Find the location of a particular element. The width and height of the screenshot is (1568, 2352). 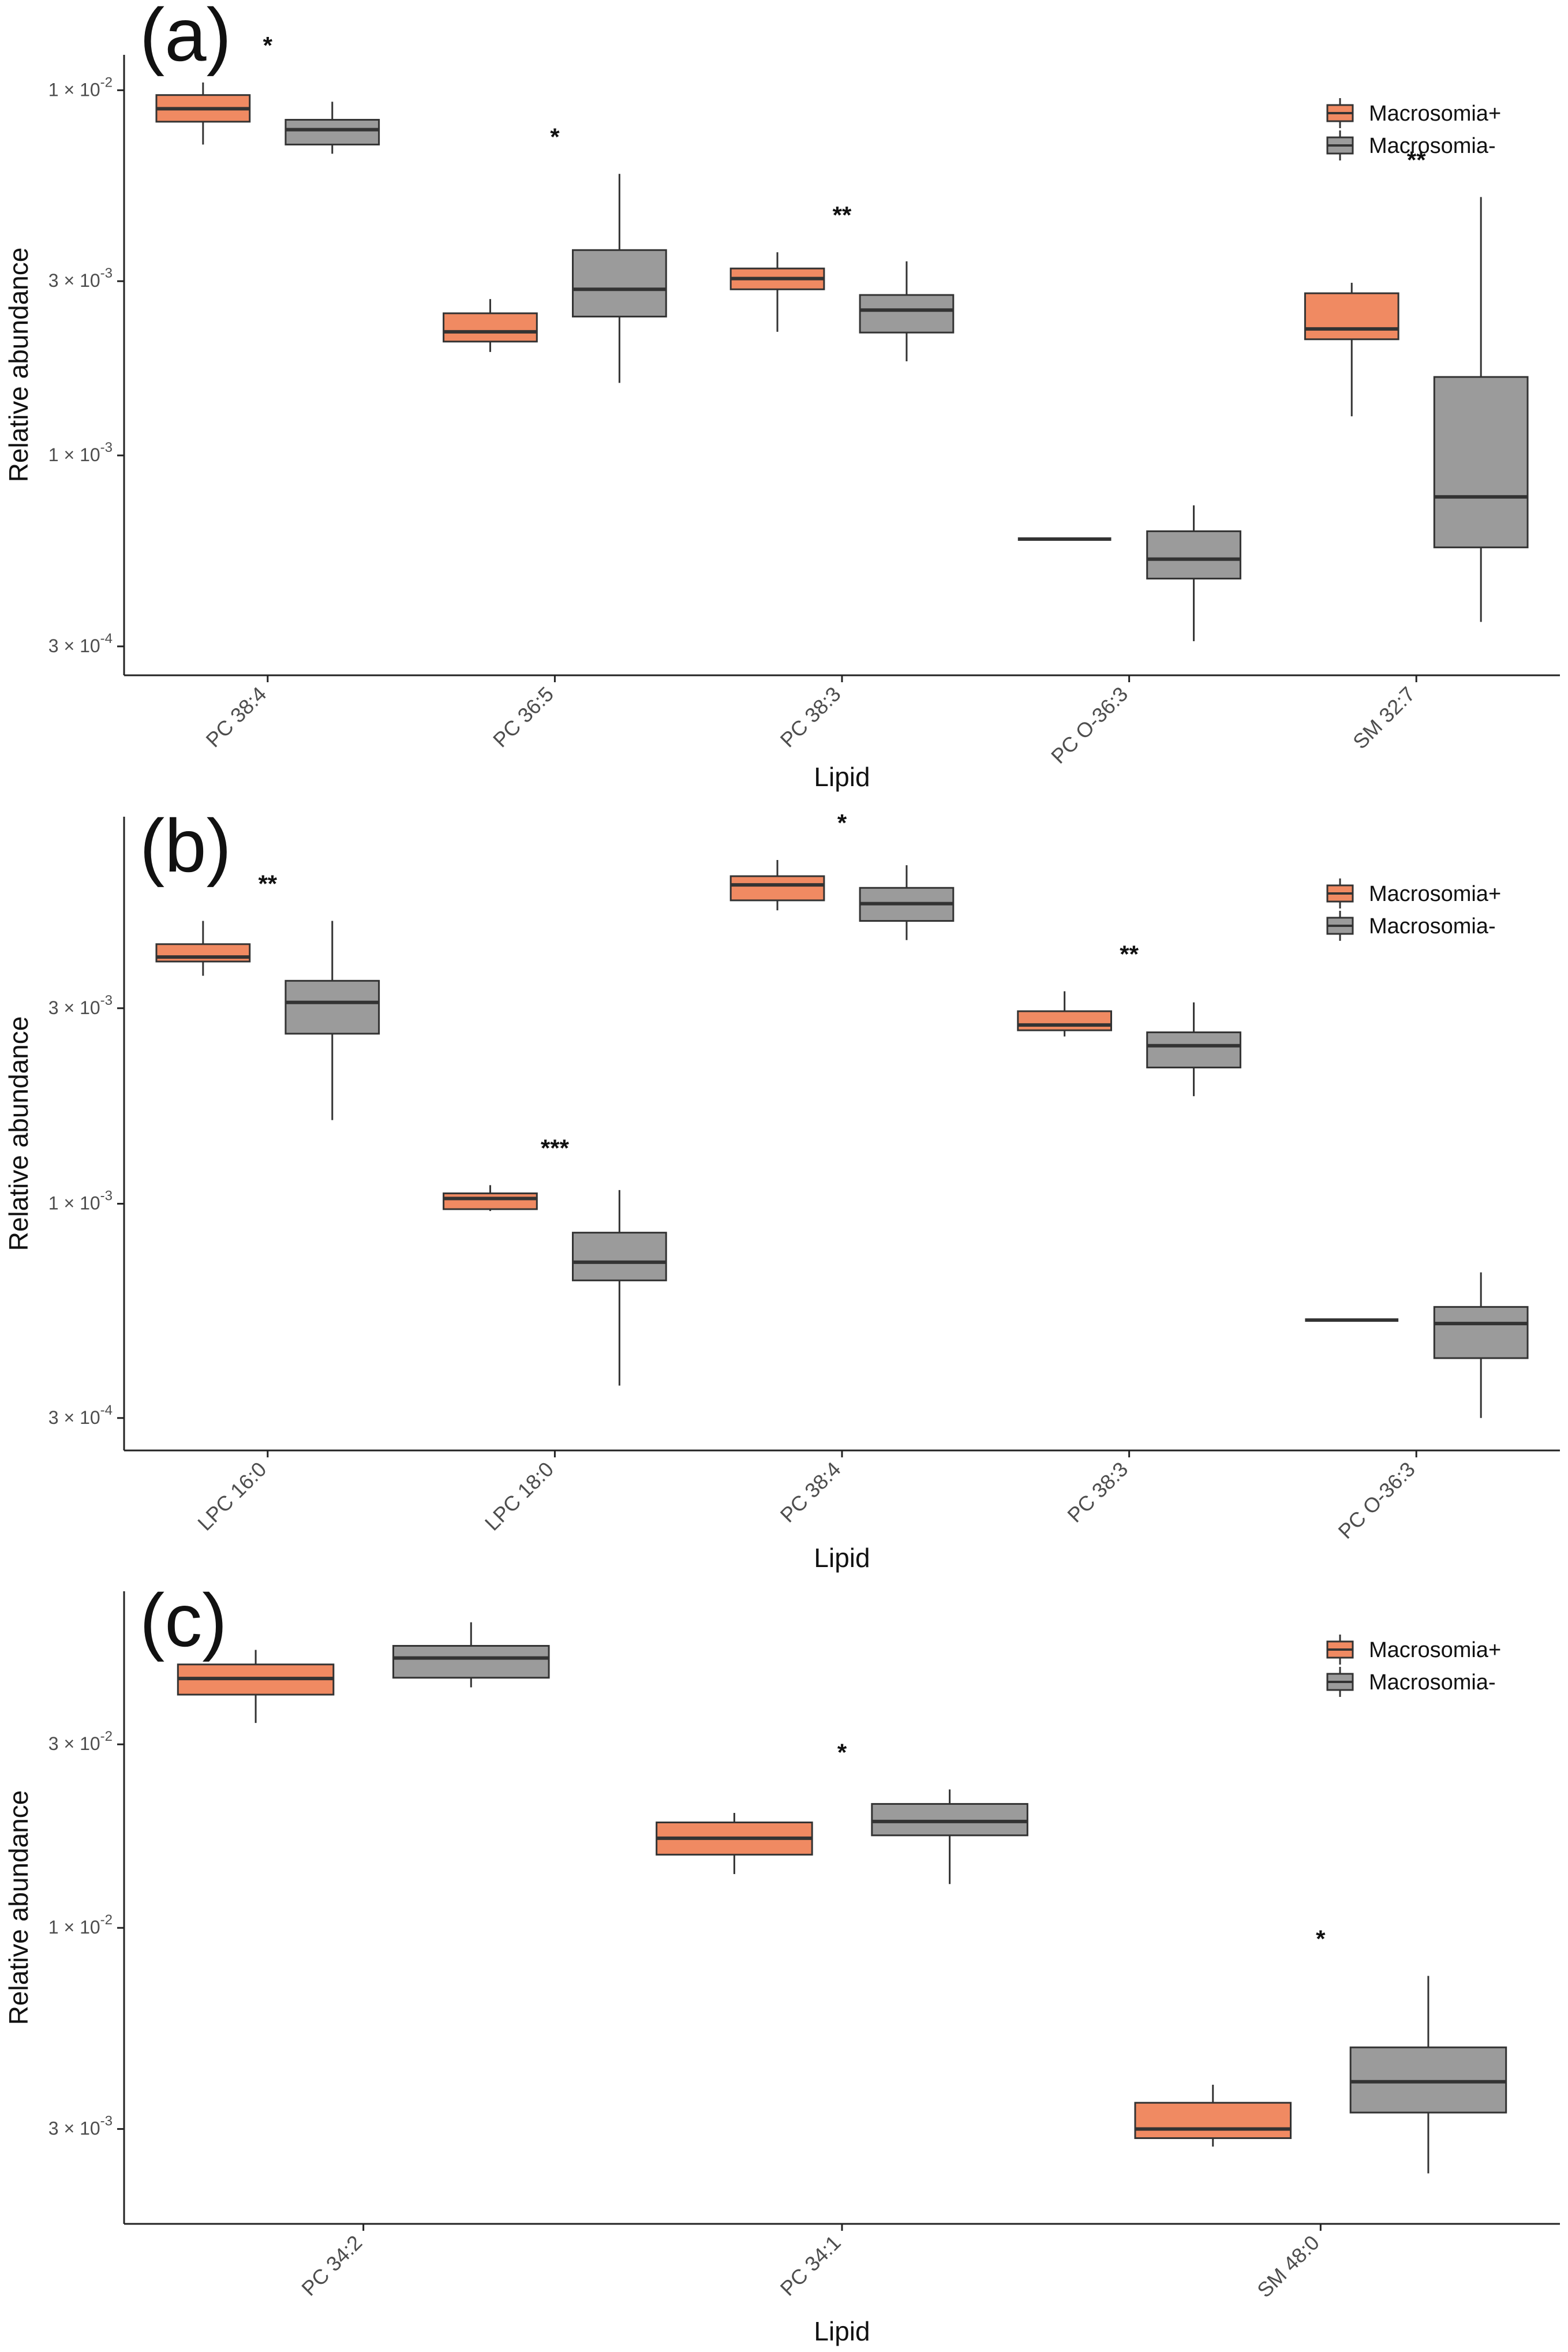

panel-label: (b) is located at coordinates (185, 845).